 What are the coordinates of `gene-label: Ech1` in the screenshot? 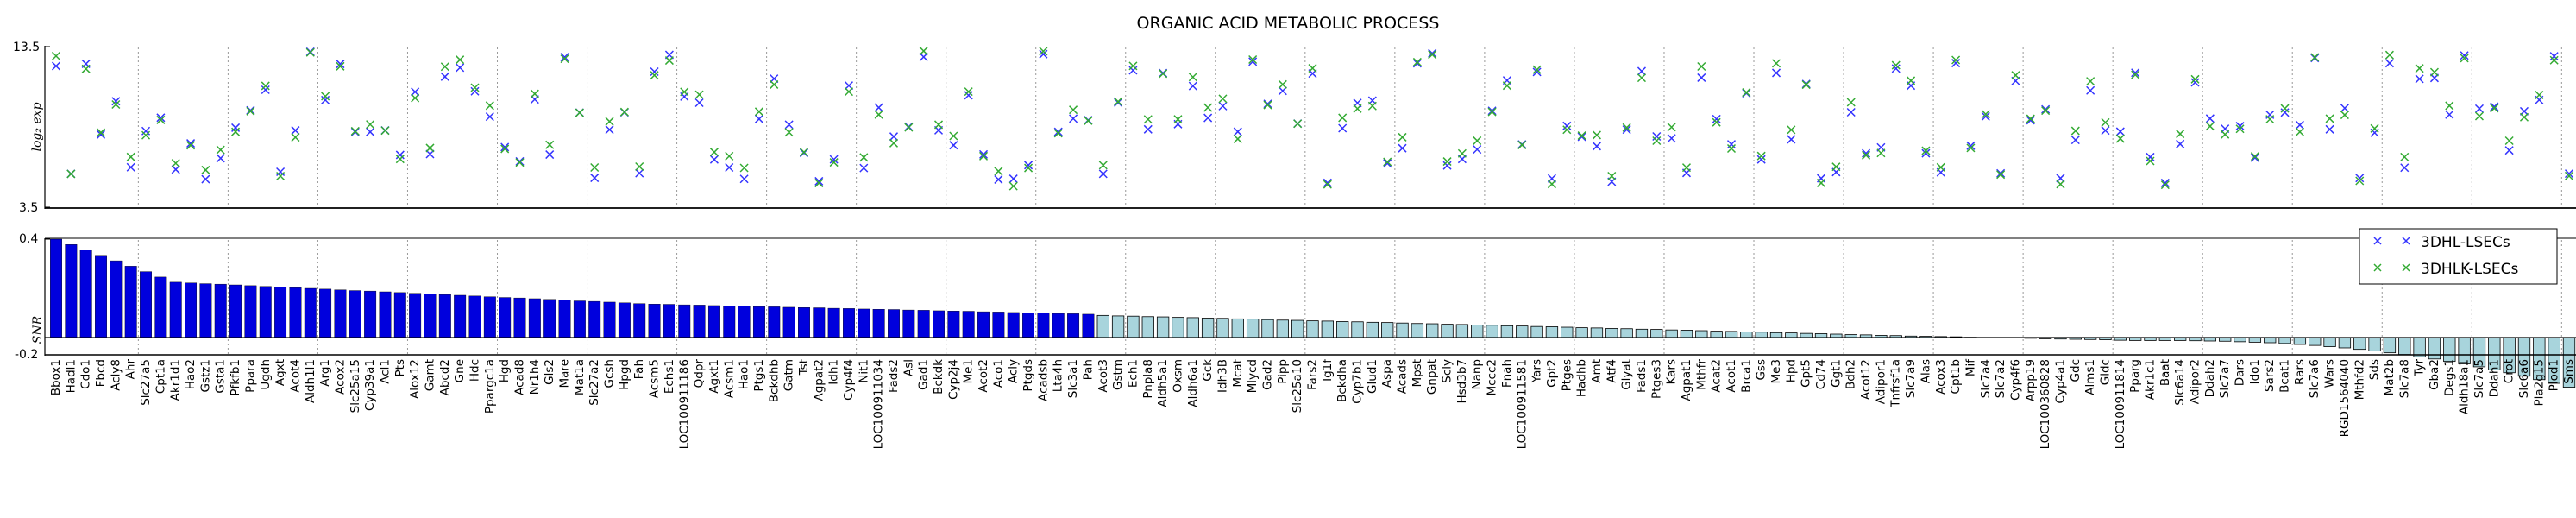 It's located at (1133, 373).